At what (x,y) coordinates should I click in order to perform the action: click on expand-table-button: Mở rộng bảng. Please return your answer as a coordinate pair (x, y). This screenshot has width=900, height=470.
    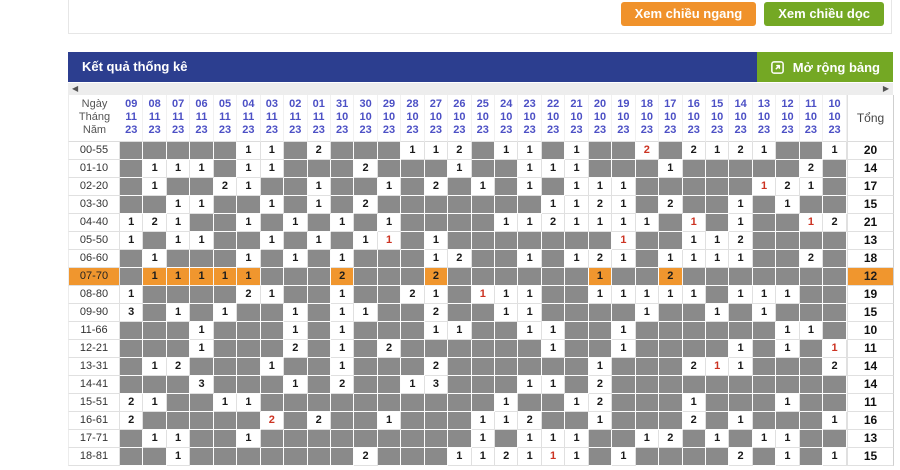
    Looking at the image, I should click on (824, 67).